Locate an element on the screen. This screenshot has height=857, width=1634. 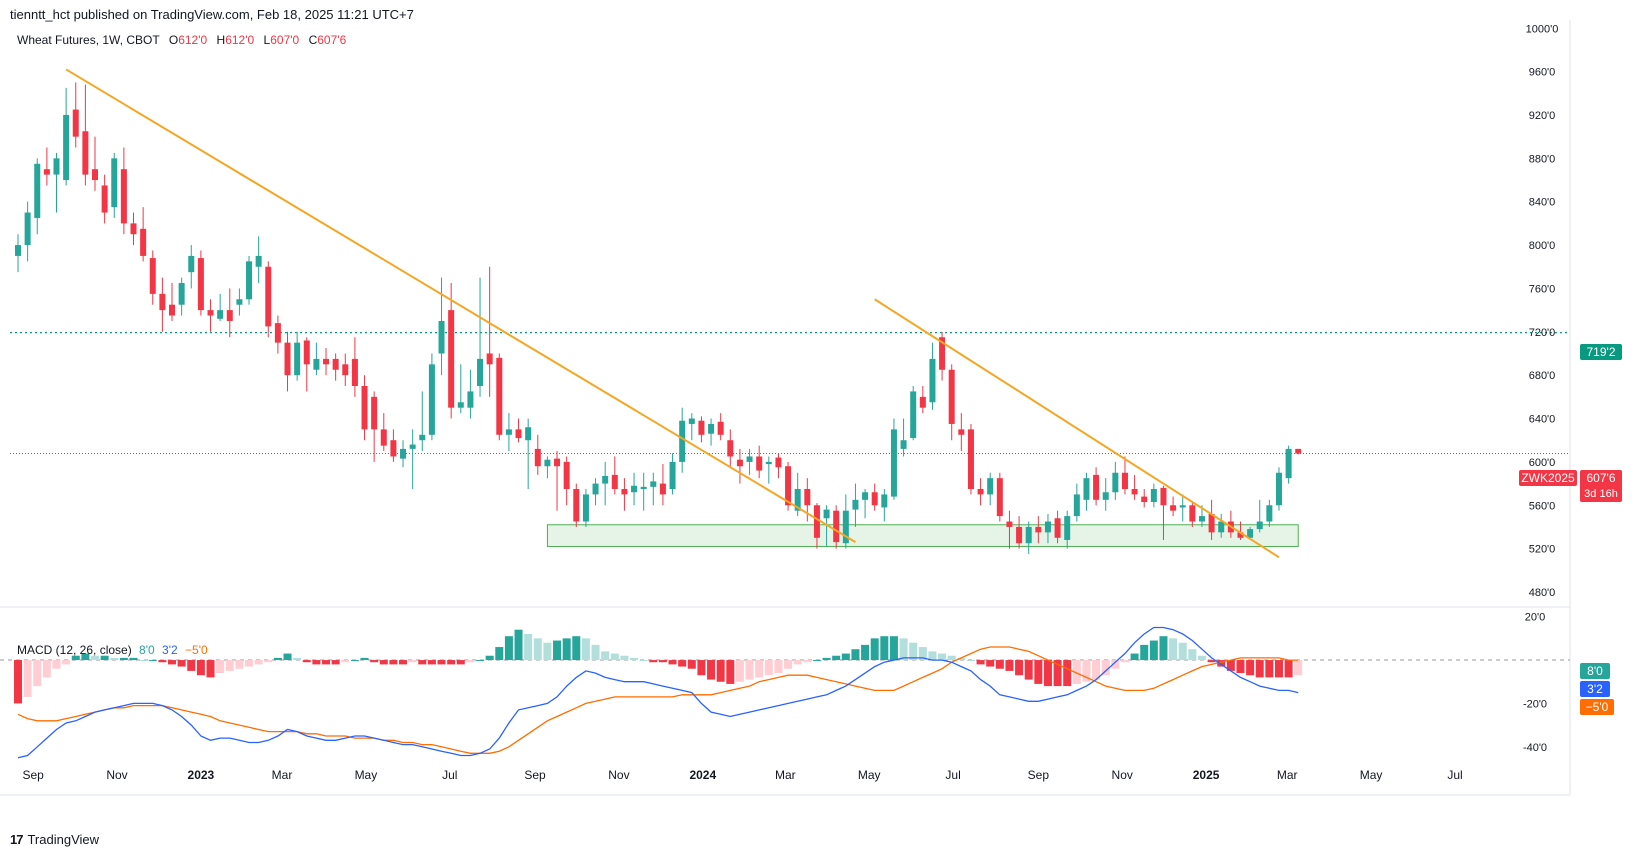
hist-value: −5'0 is located at coordinates (196, 650).